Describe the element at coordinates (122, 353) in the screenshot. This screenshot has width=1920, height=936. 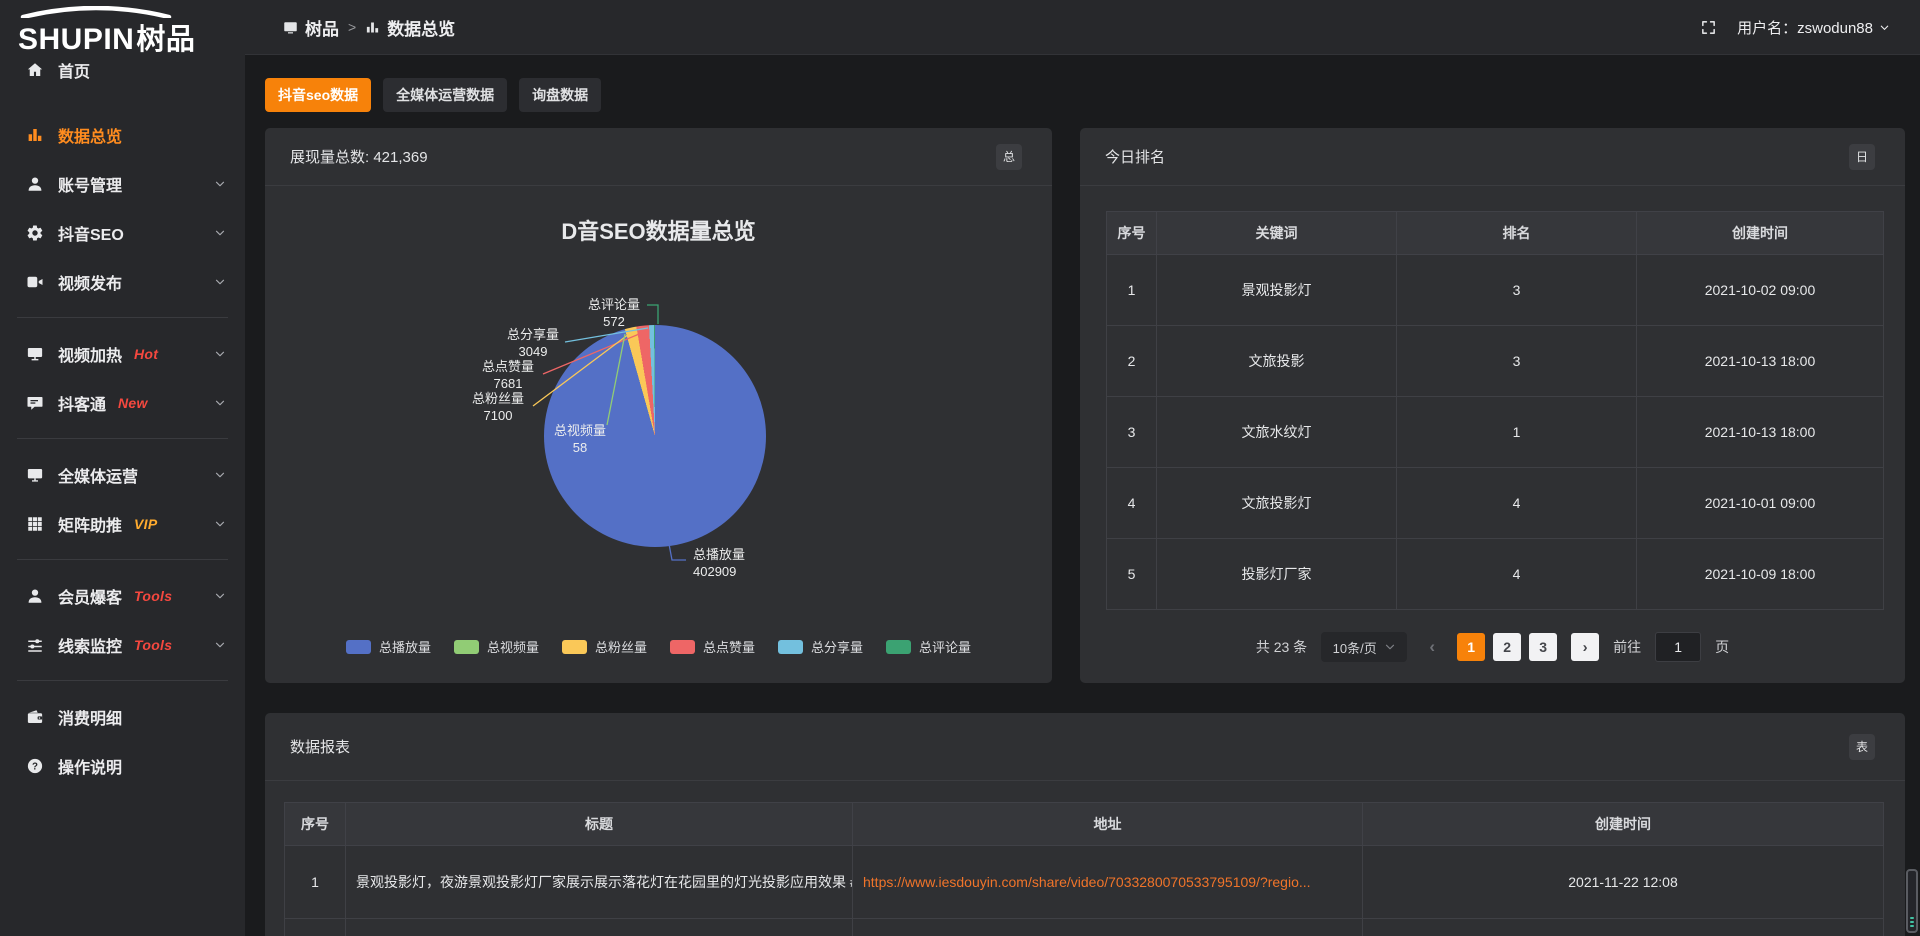
I see `sidebar-item-video-heat: 视频加热 Hot` at that location.